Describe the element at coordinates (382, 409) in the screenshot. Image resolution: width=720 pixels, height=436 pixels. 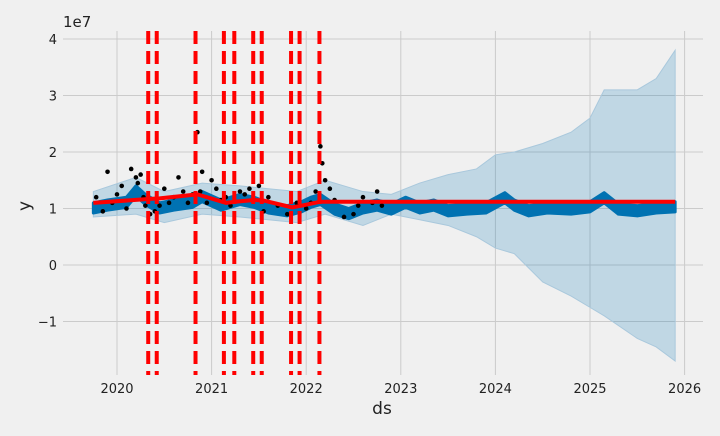
I see `x-axis-label: ds` at that location.